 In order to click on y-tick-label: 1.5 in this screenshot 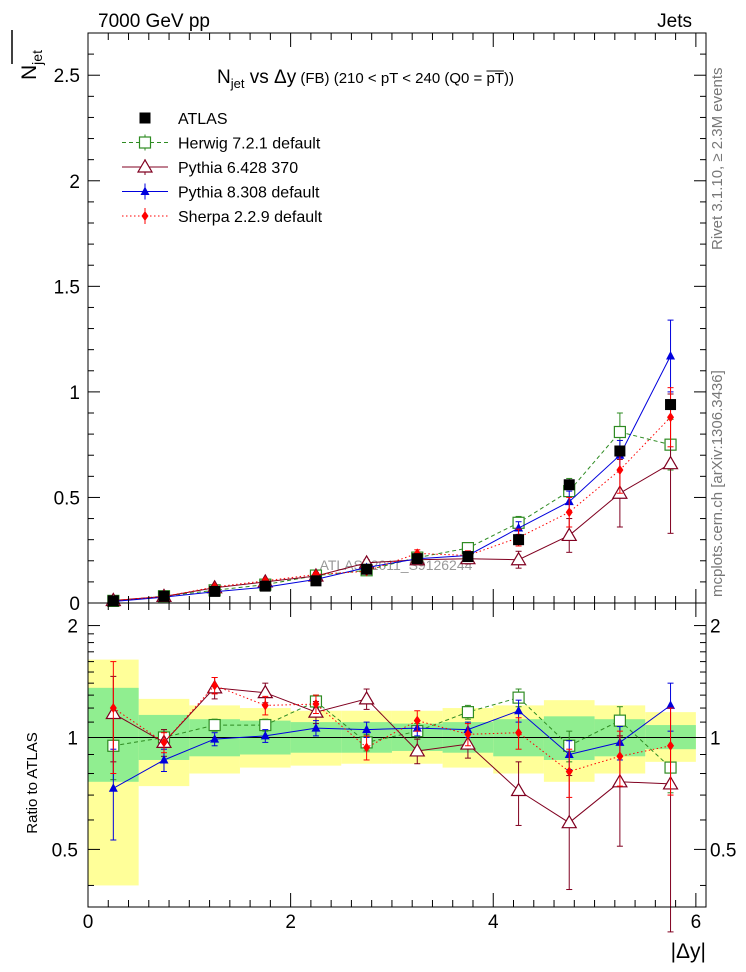, I will do `click(67, 287)`.